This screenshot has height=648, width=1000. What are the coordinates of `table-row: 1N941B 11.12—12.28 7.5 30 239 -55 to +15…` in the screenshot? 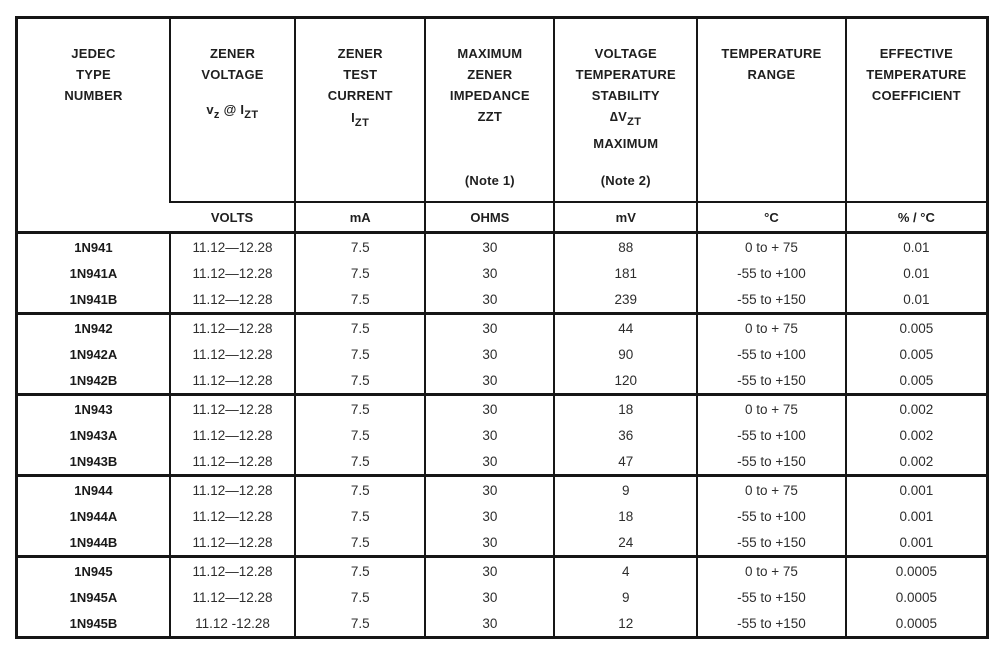 It's located at (502, 300).